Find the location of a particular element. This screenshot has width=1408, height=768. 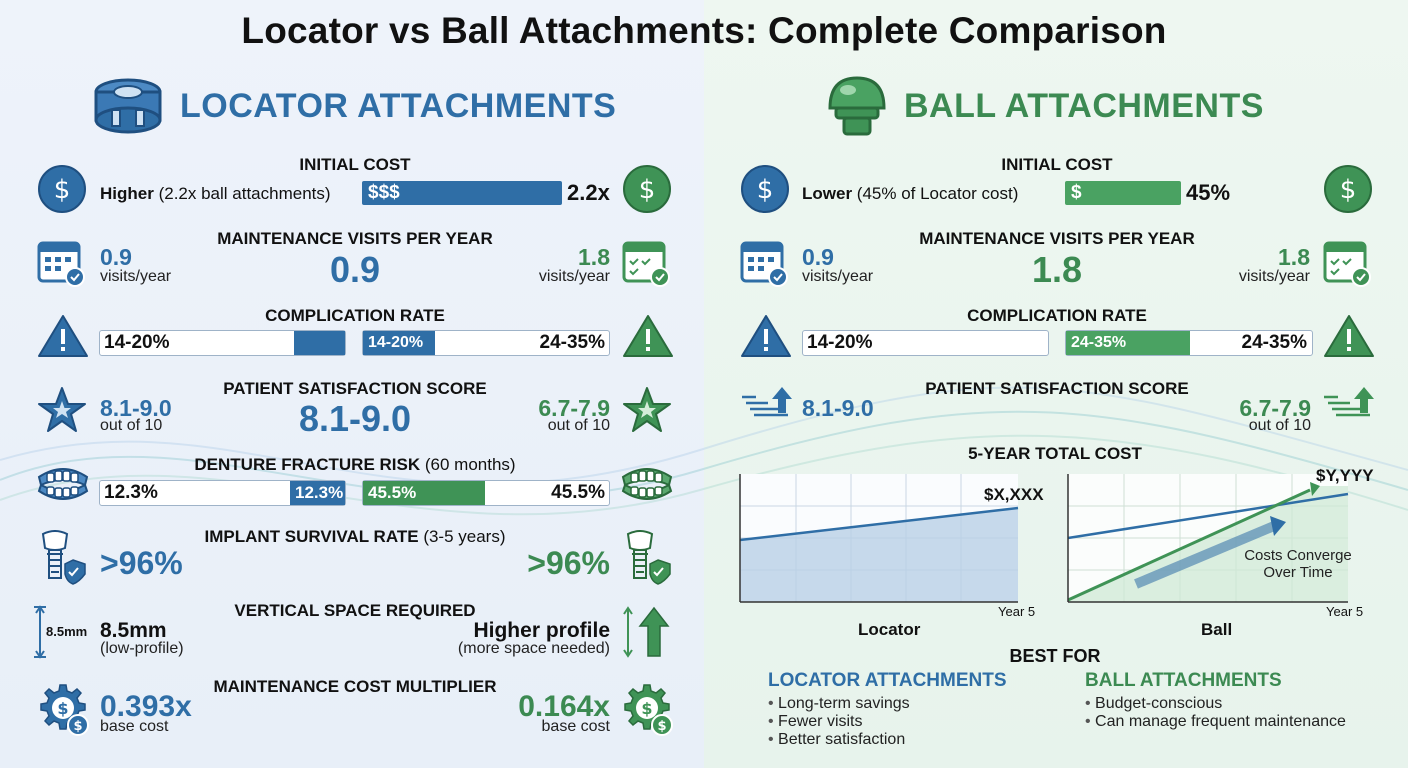

ball-complication-right-value: 24-35% is located at coordinates (1274, 342).